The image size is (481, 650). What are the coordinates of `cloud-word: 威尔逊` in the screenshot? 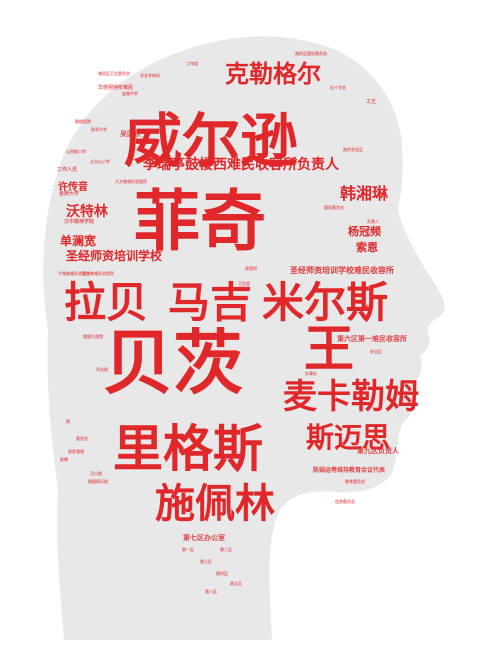 It's located at (211, 141).